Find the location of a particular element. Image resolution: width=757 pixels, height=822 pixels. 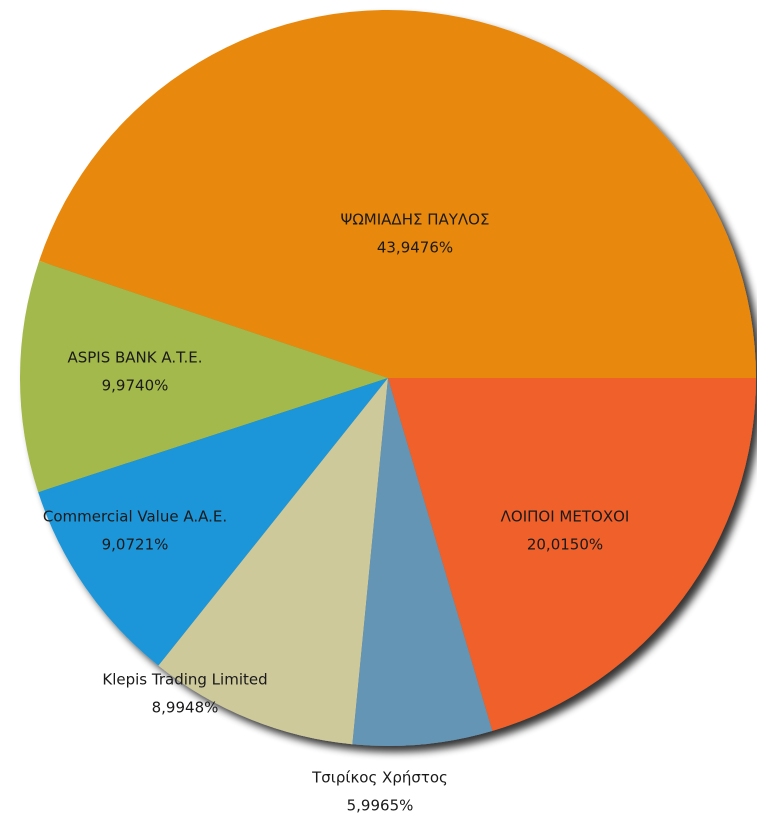

slice-value-label: 9,0721% is located at coordinates (135, 545).